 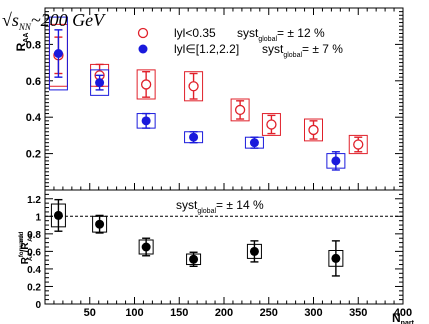 I want to click on top-y-tick-label: 0.8, so click(x=33, y=45).